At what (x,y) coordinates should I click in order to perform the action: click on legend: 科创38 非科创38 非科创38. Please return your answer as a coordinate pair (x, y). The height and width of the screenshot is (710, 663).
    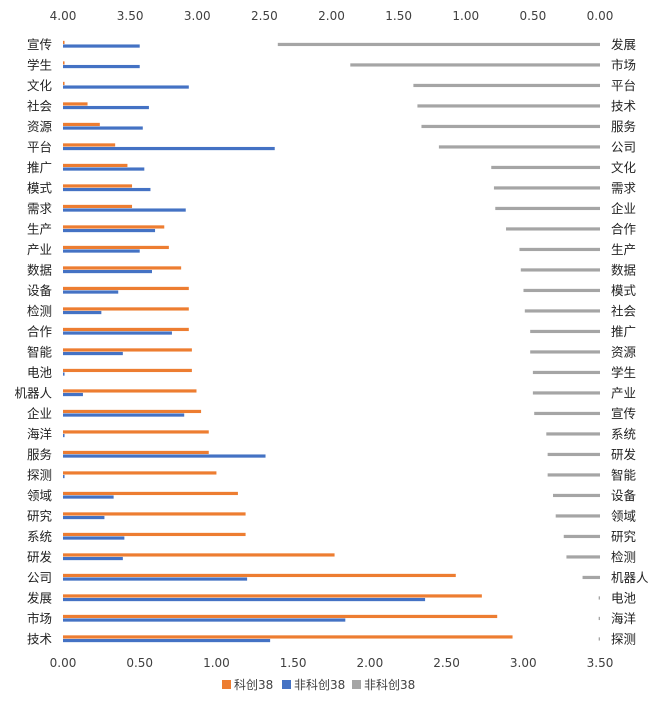
    Looking at the image, I should click on (318, 685).